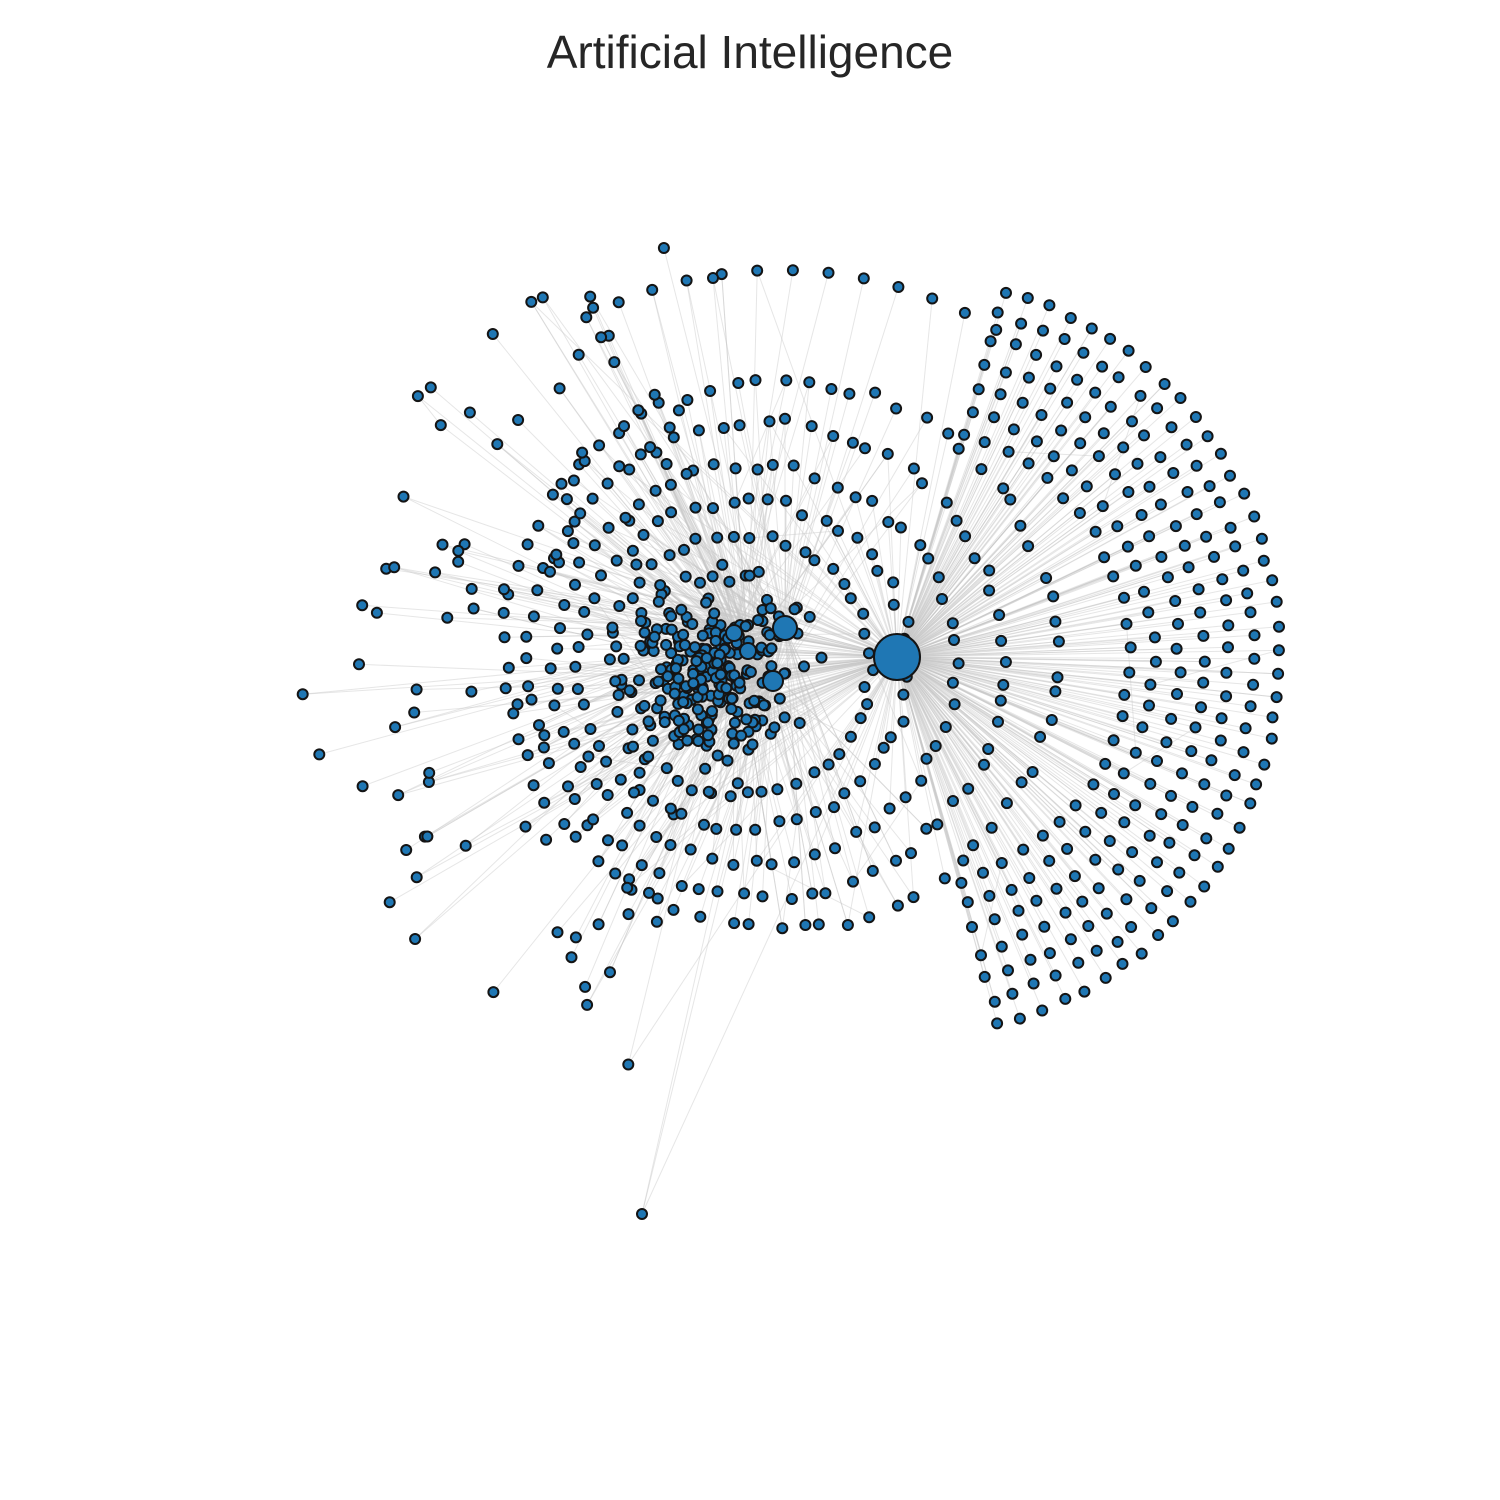 The image size is (1500, 1500). Describe the element at coordinates (897, 657) in the screenshot. I see `hub-node` at that location.